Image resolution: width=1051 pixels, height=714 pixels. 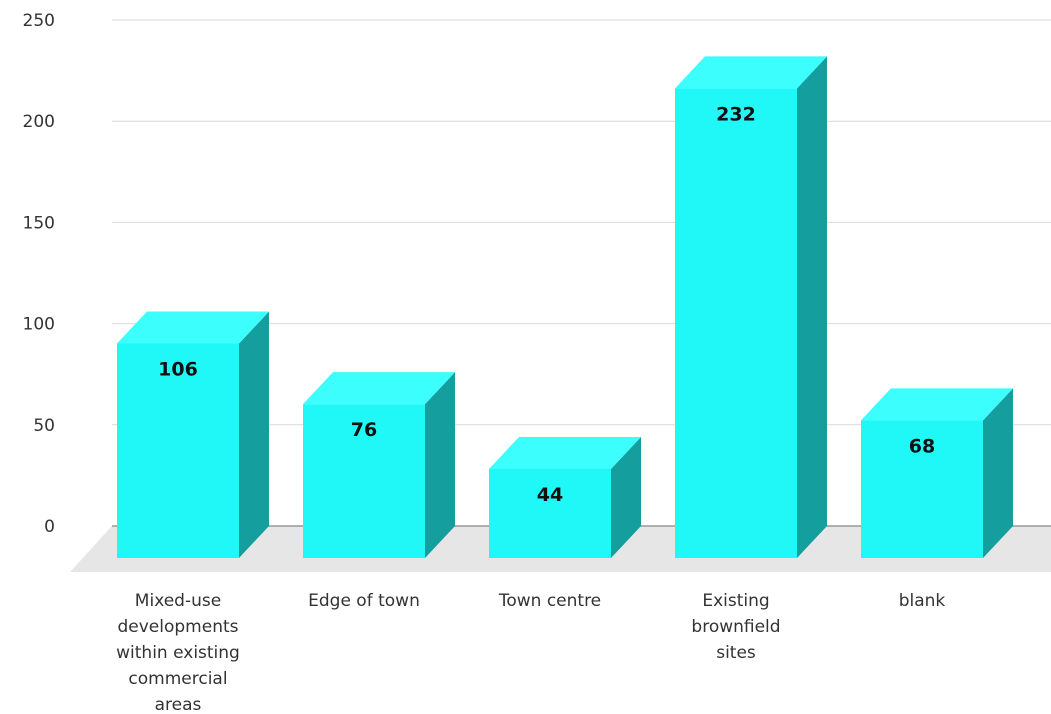 What do you see at coordinates (735, 601) in the screenshot?
I see `x-category-label-line: Existing` at bounding box center [735, 601].